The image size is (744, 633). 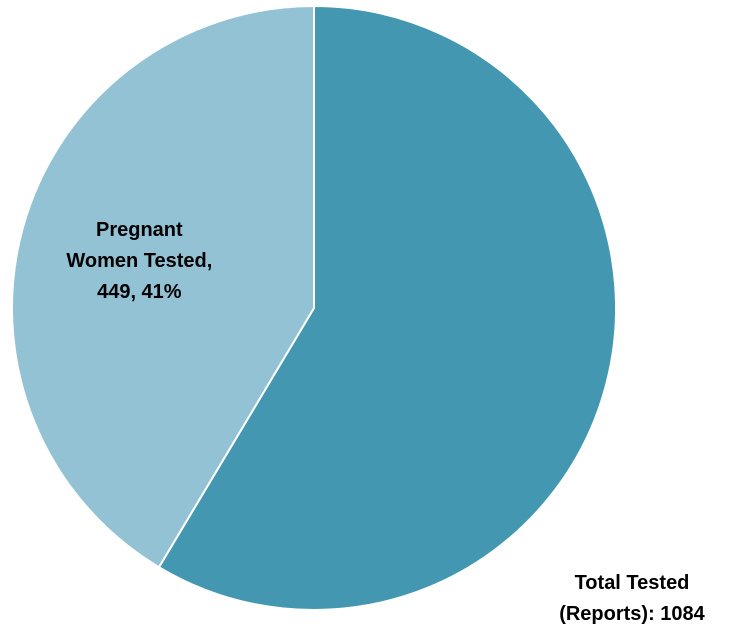 I want to click on pie-slice-label-line: 449, 41%, so click(x=139, y=292).